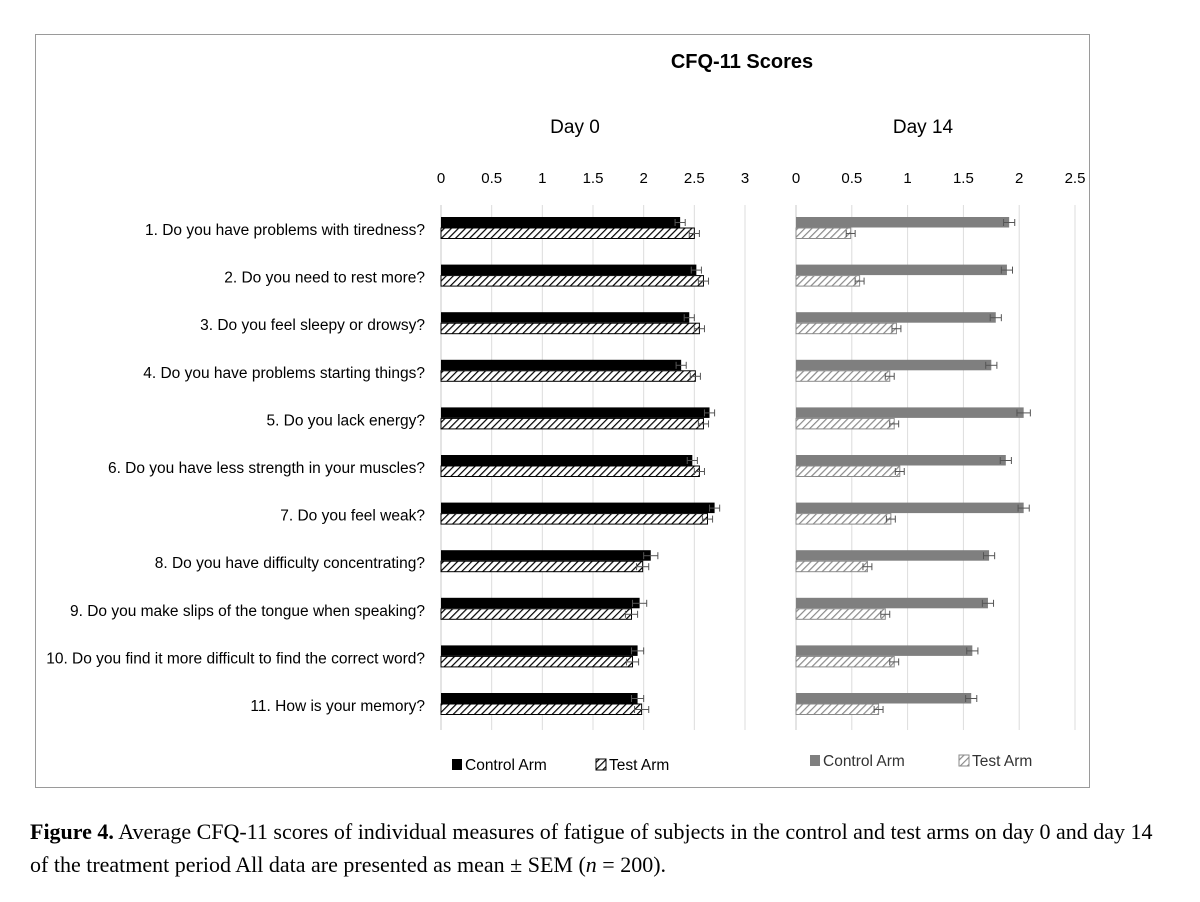 This screenshot has width=1200, height=902. What do you see at coordinates (285, 230) in the screenshot?
I see `category-label: 1. Do you have problems with tiredness?` at bounding box center [285, 230].